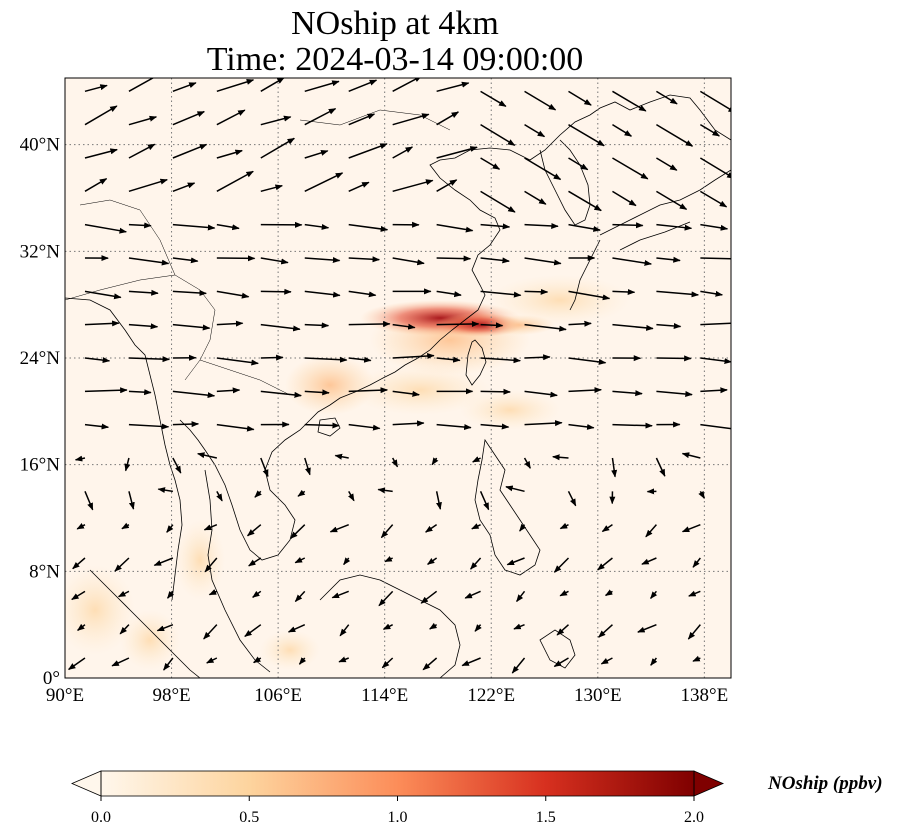  What do you see at coordinates (398, 817) in the screenshot?
I see `colorbar-tick-label: 1.0` at bounding box center [398, 817].